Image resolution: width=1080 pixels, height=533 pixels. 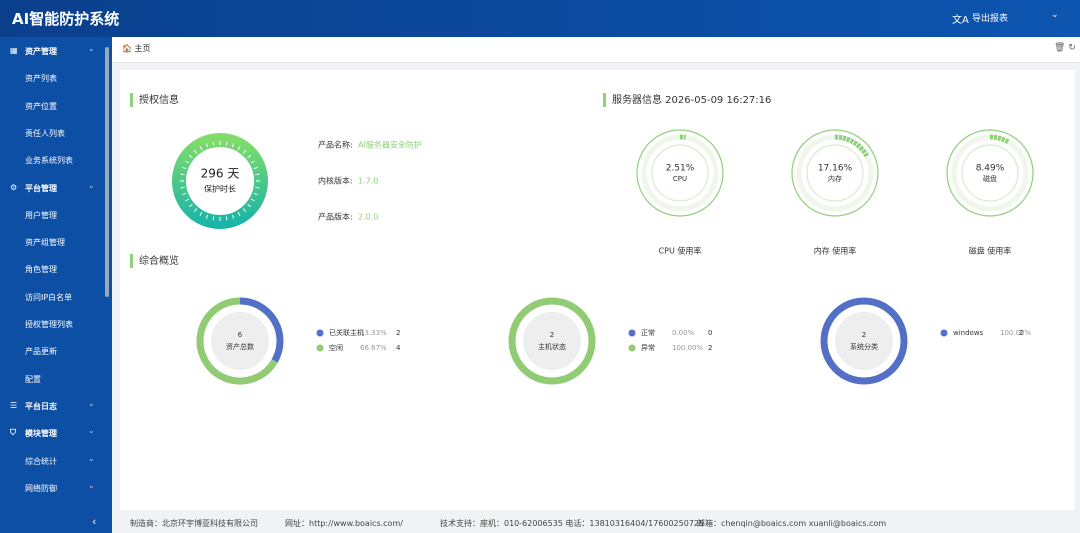 What do you see at coordinates (1065, 48) in the screenshot?
I see `tab-actions: 🗑 ↻` at bounding box center [1065, 48].